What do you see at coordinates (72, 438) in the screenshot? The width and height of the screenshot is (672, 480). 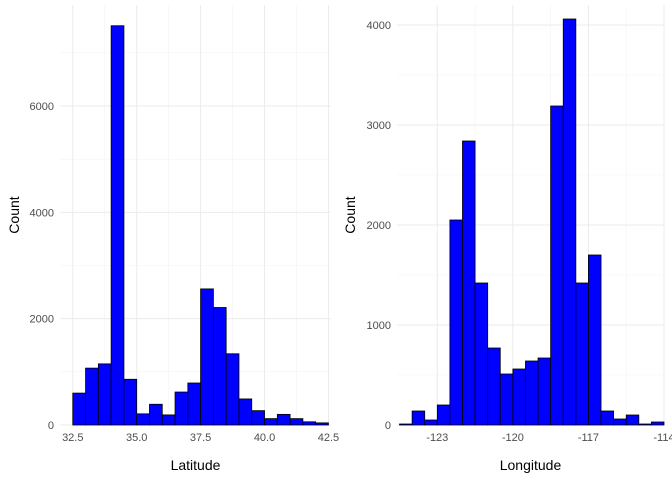 I see `x-tick-label: 32.5` at bounding box center [72, 438].